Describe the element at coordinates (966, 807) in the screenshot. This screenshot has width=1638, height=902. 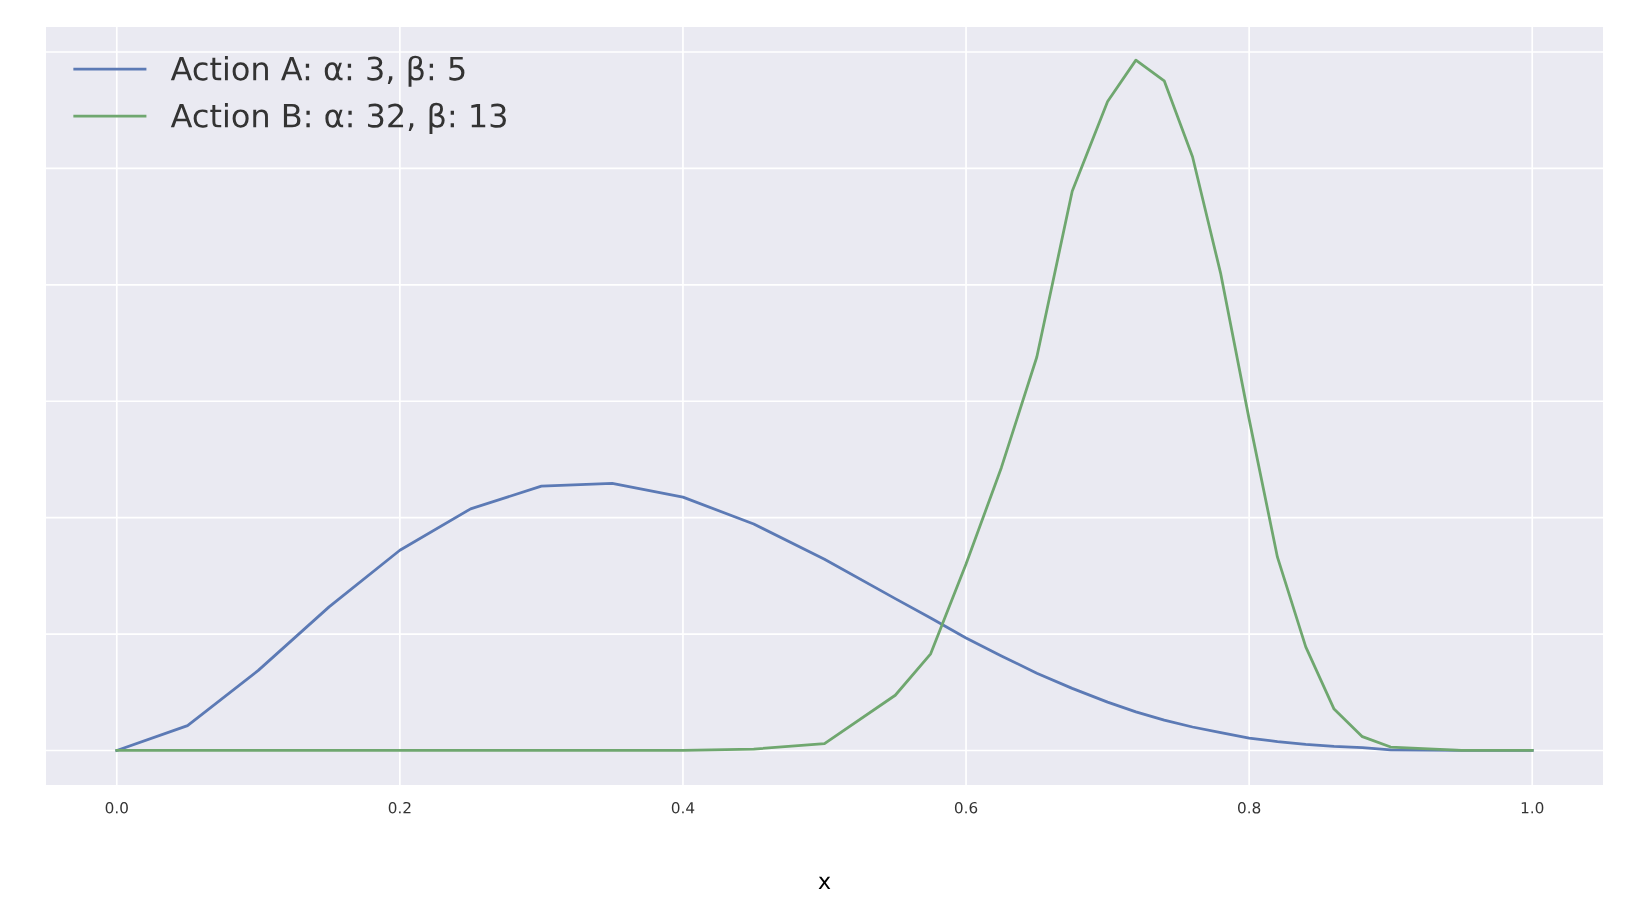
I see `x-tick-label: 0.6` at that location.